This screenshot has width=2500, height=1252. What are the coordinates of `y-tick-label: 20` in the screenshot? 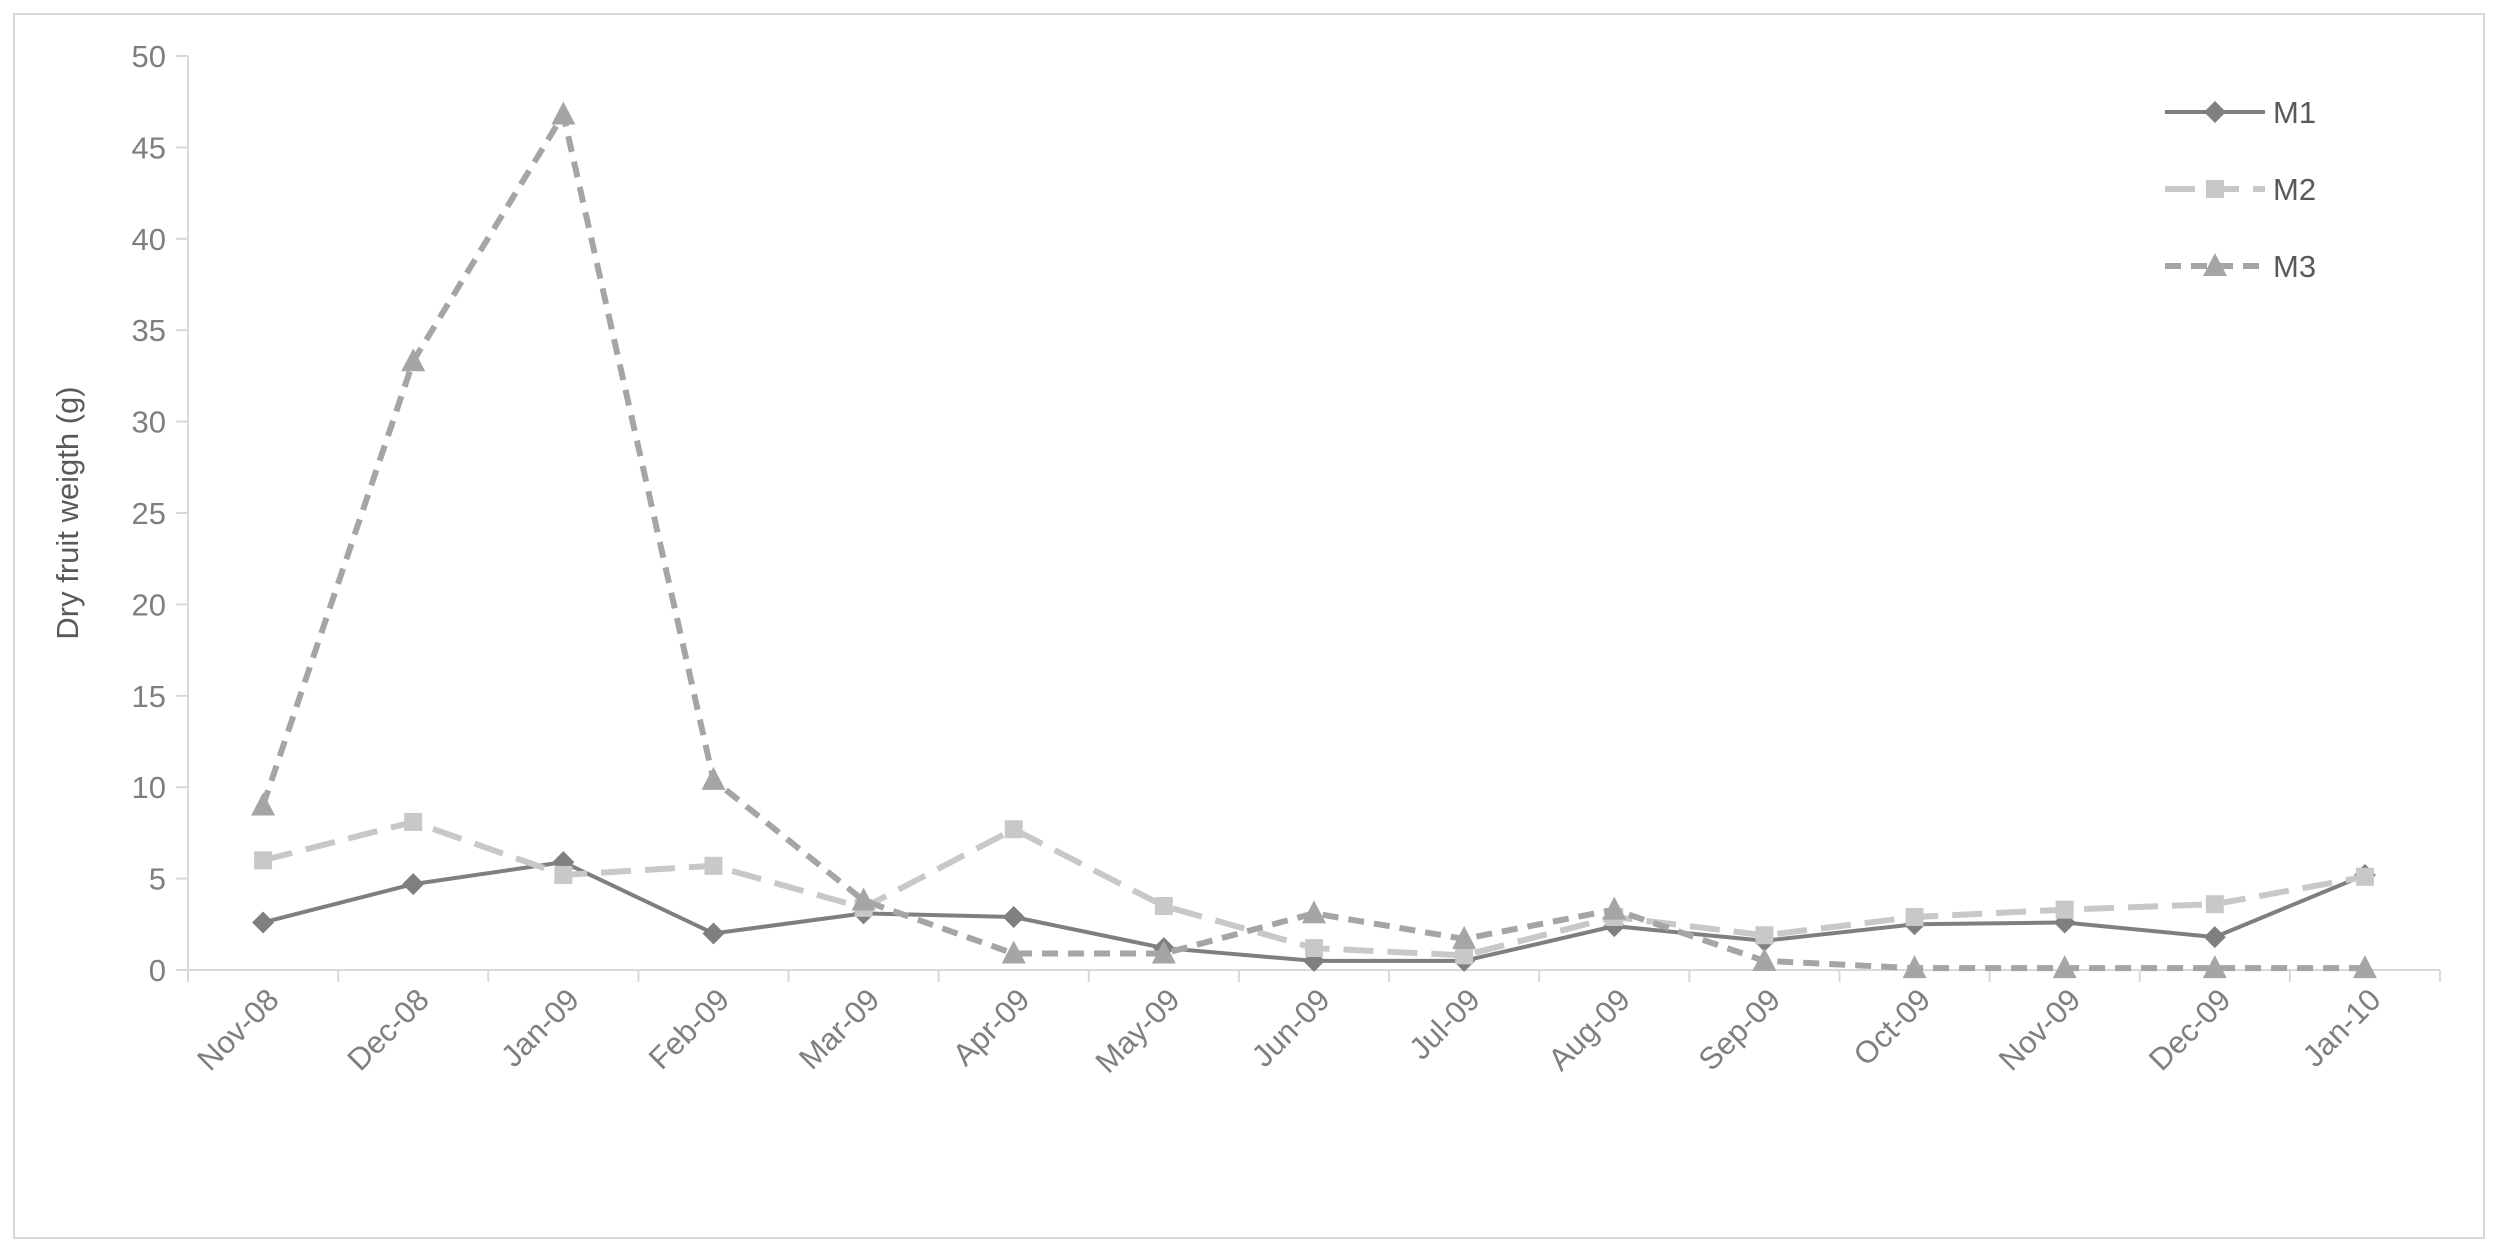 It's located at (149, 604).